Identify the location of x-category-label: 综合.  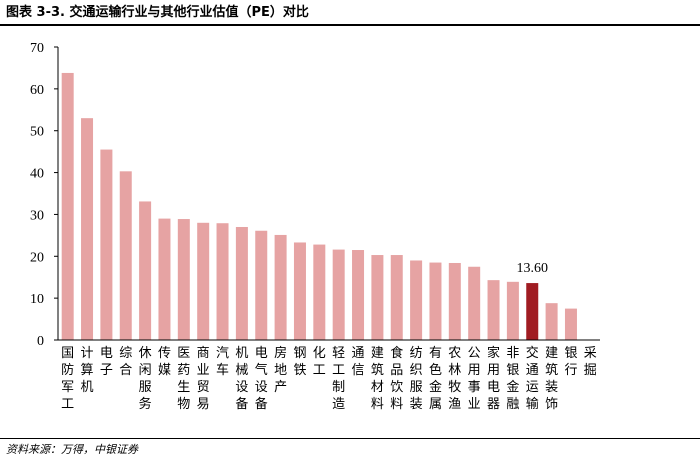
(125, 362).